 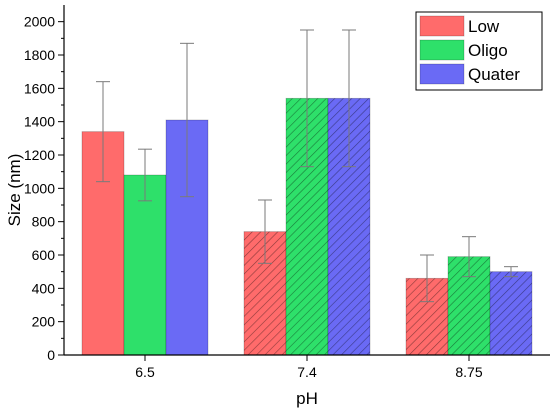 I want to click on x-tick-label: 8.75, so click(x=468, y=372).